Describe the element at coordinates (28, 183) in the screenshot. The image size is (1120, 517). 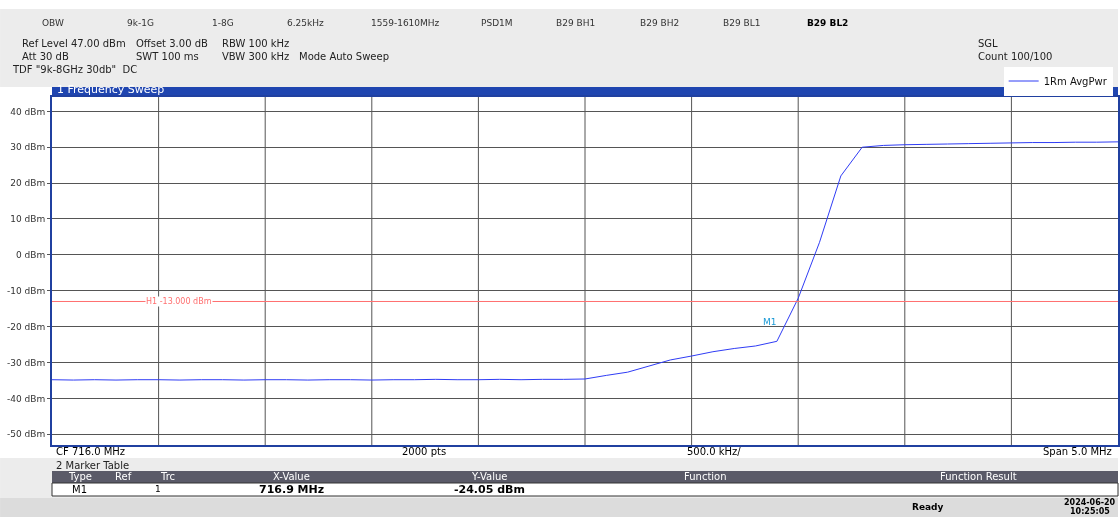
I see `y-tick-label: 20 dBm` at that location.